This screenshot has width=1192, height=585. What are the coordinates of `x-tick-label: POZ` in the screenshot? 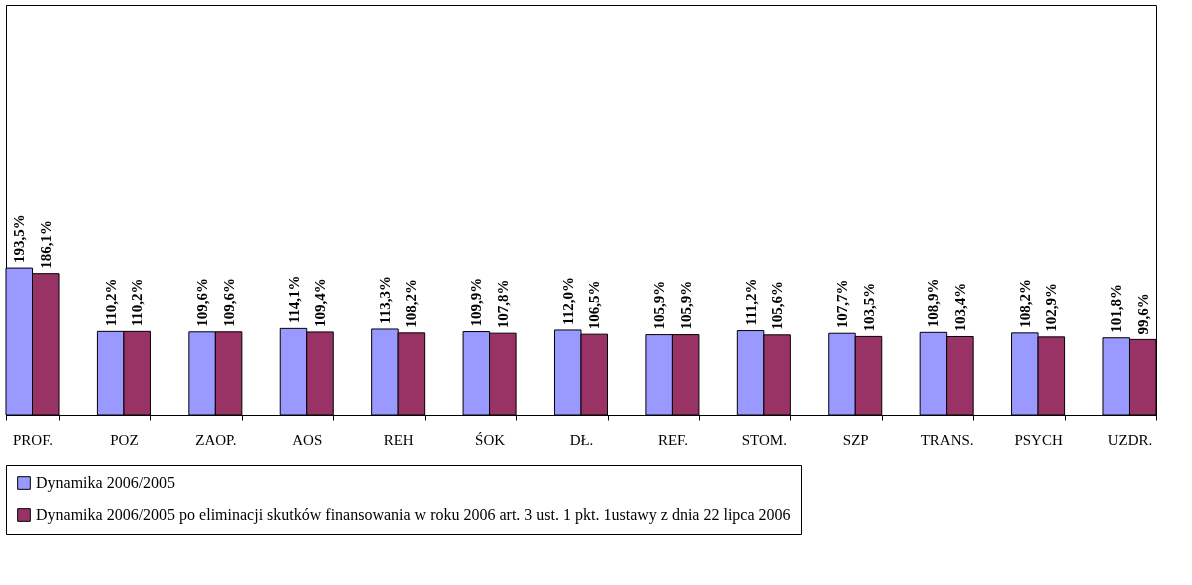 It's located at (124, 439).